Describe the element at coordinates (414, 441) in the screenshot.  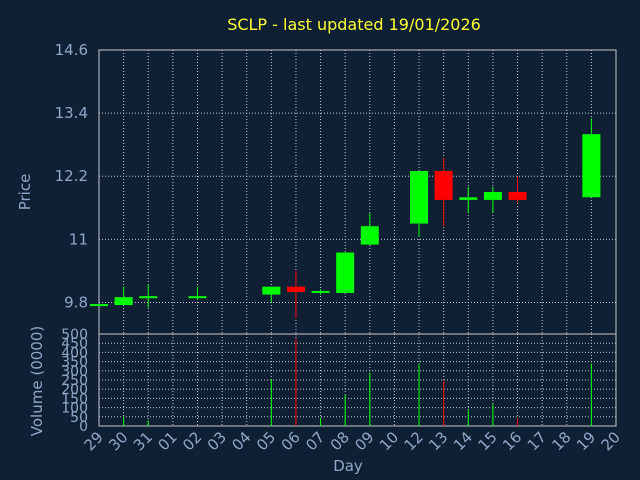
I see `x-tick-label: 12` at that location.